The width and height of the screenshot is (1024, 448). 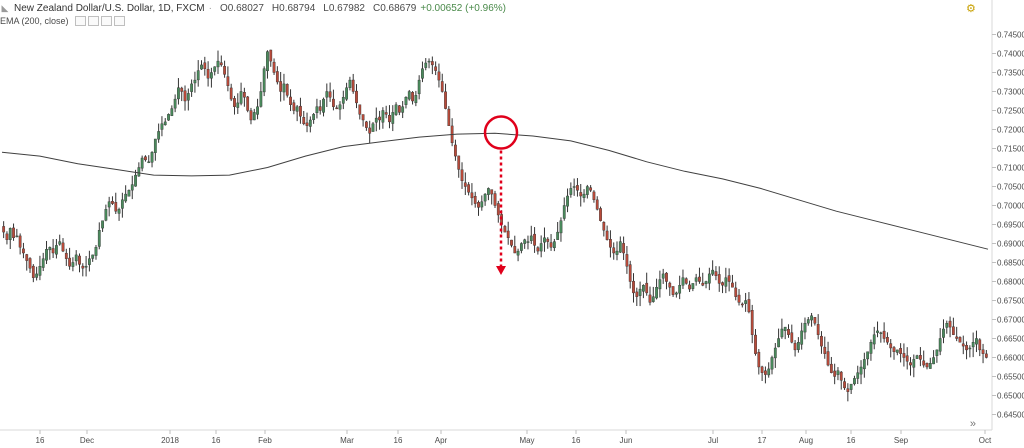 I want to click on change-value: +0.00652 (+0.96%), so click(x=463, y=8).